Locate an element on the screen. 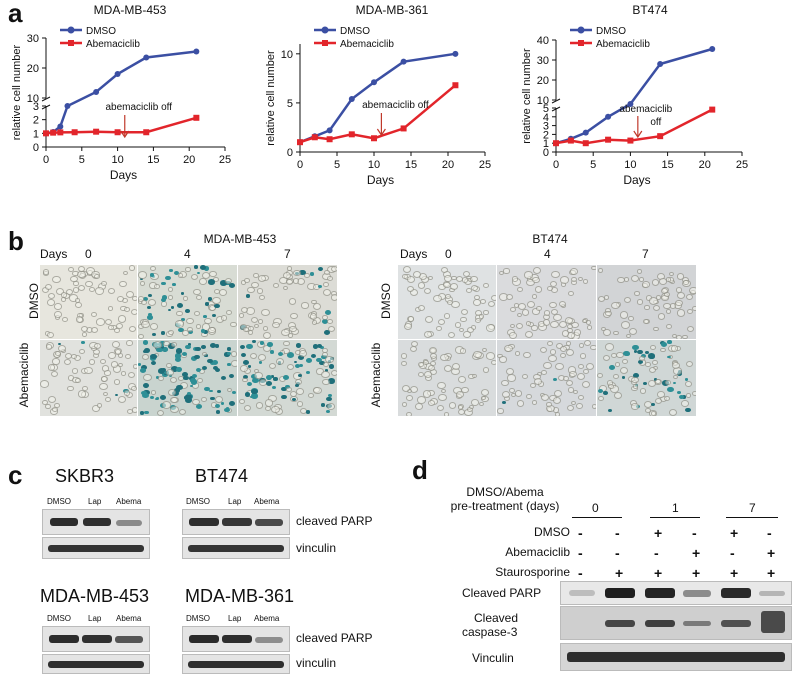 The height and width of the screenshot is (683, 800). x-tick-label: 0 is located at coordinates (300, 165).